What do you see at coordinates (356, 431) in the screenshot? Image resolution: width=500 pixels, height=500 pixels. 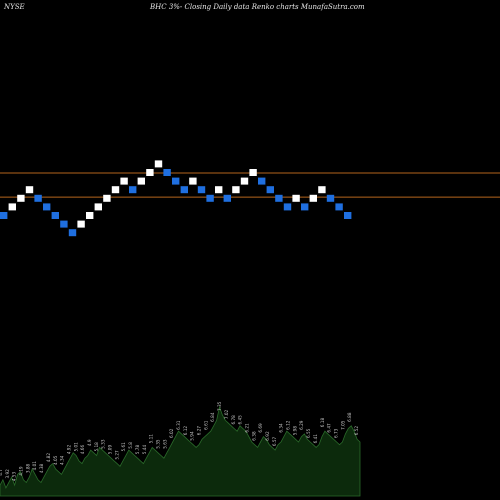 I see `volume-label: 6.52` at bounding box center [356, 431].